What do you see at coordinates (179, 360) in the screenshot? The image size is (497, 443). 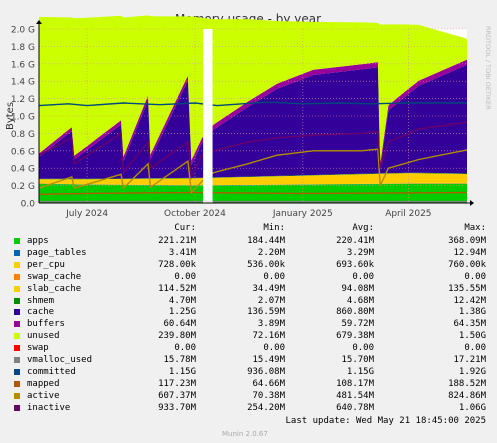 I see `legend-cur: 15.78M` at bounding box center [179, 360].